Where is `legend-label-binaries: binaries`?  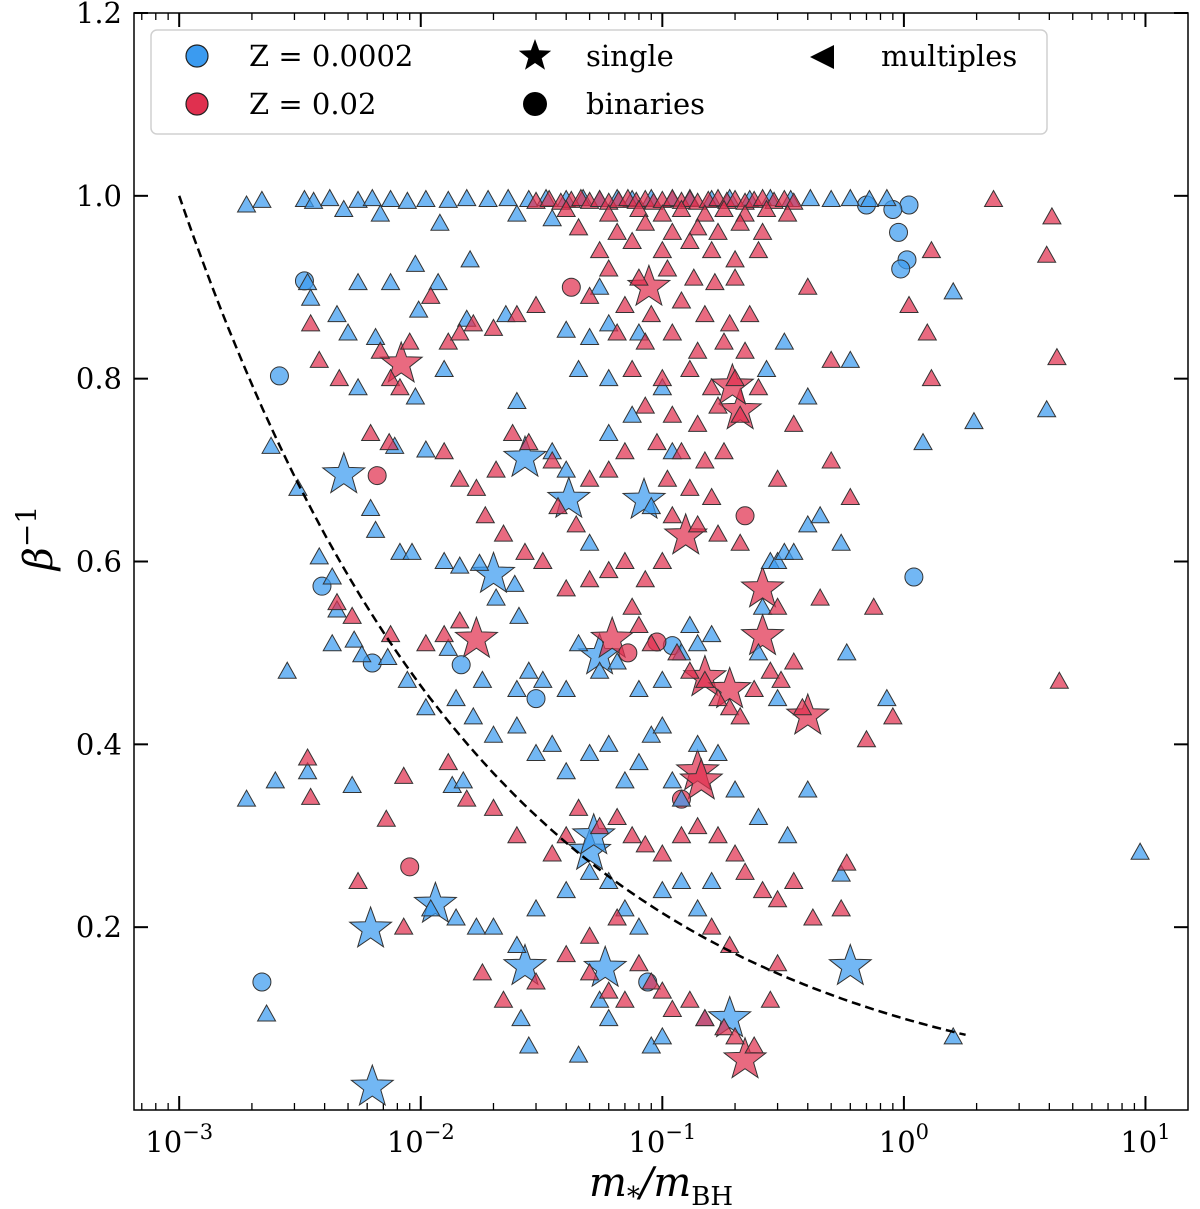 legend-label-binaries: binaries is located at coordinates (645, 104).